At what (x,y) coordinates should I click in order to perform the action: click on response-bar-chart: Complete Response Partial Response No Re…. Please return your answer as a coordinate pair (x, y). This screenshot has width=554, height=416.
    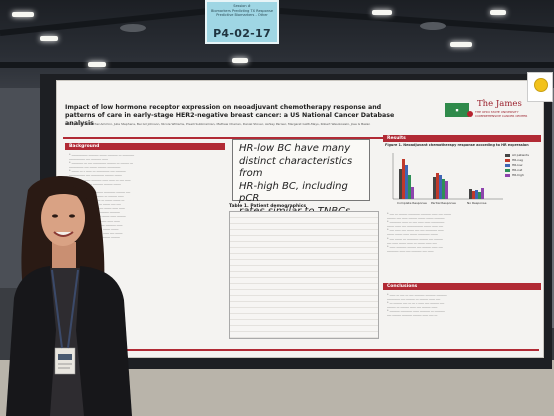
    Looking at the image, I should click on (447, 179).